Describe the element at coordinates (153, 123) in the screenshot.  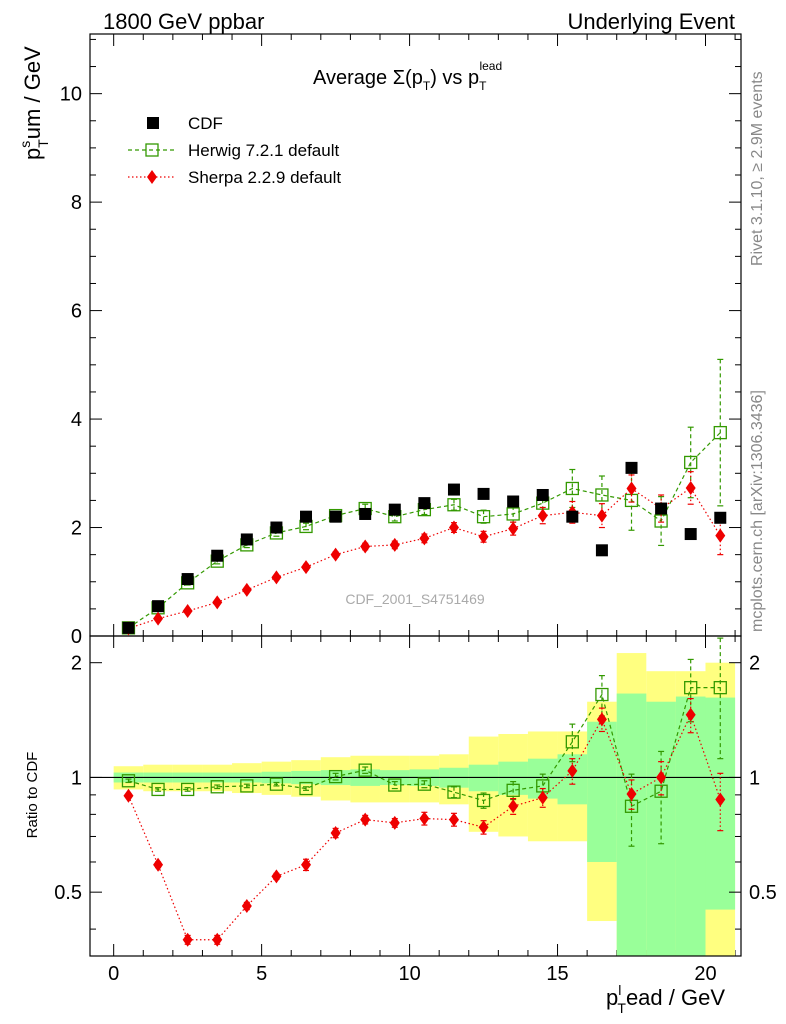
I see `legend-cdf-marker` at that location.